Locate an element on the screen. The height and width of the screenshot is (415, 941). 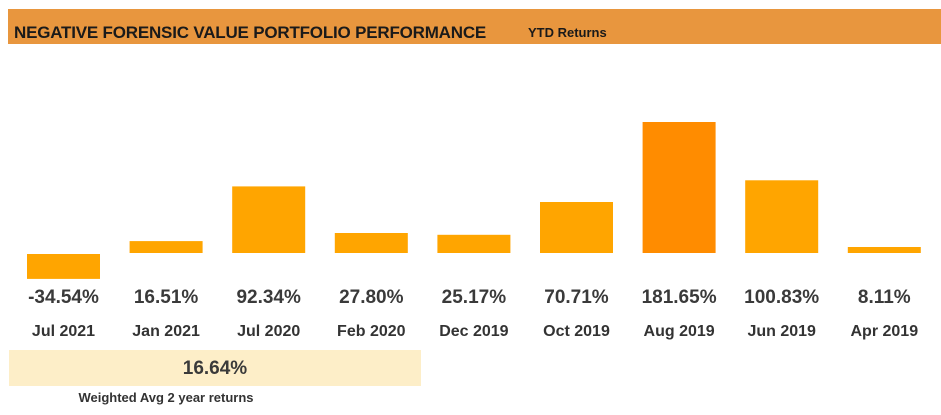
bar-oct-2019 is located at coordinates (576, 227).